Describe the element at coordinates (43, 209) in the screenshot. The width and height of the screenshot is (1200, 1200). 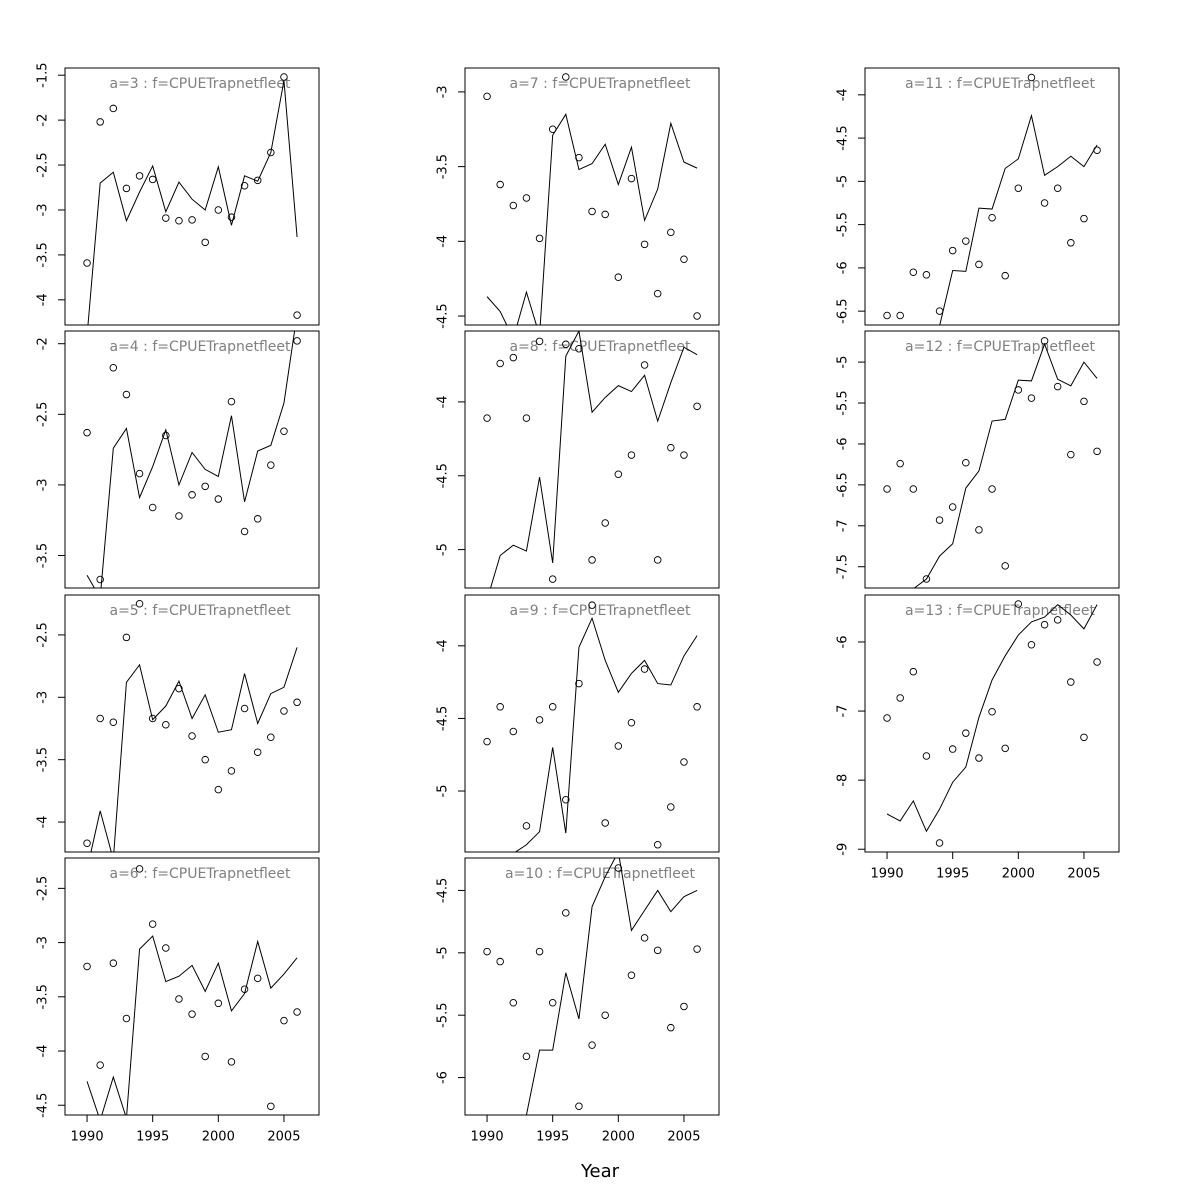
I see `y-tick-label: -3` at that location.